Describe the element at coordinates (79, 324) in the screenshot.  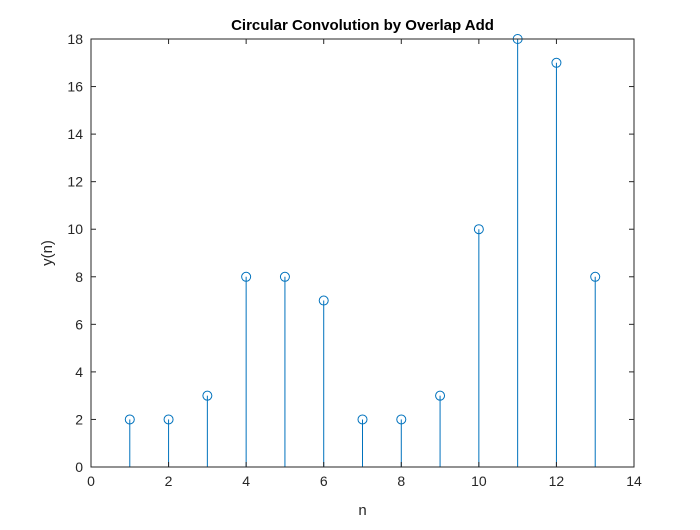
I see `y-tick-label: 6` at that location.